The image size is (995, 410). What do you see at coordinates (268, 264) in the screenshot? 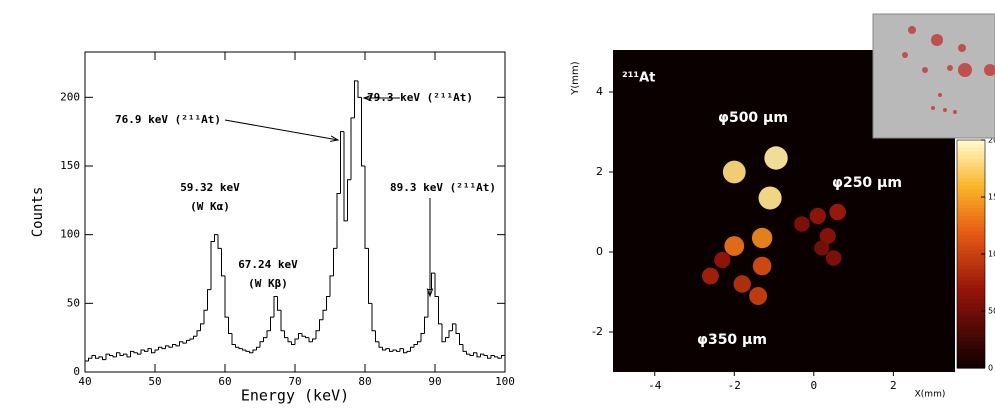
I see `annotation: 67.24 keV` at bounding box center [268, 264].